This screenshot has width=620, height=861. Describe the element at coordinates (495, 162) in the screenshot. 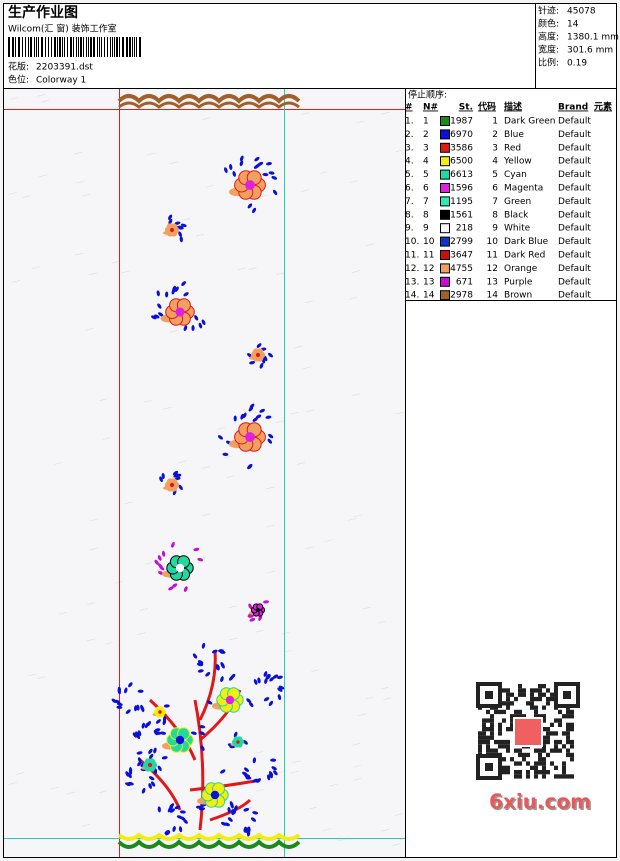

I see `code: 4` at that location.